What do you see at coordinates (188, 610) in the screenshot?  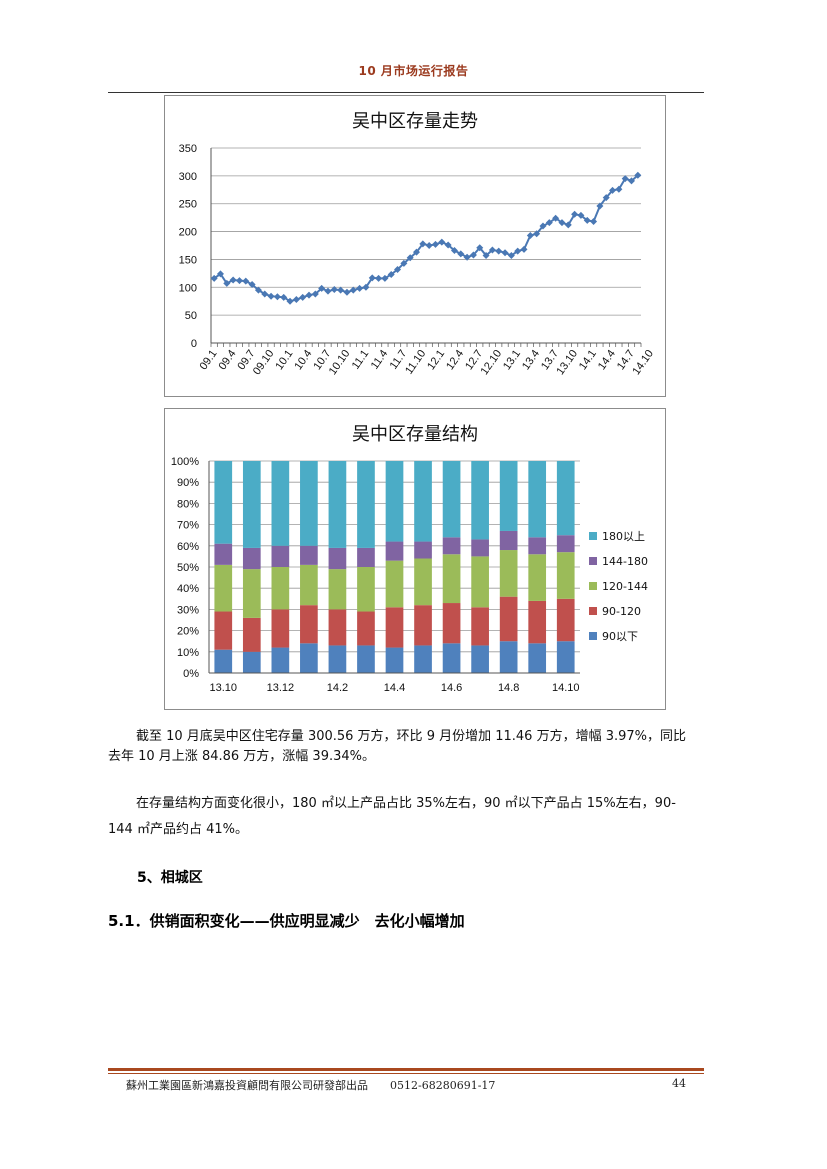 I see `y-tick-label: 30%` at bounding box center [188, 610].